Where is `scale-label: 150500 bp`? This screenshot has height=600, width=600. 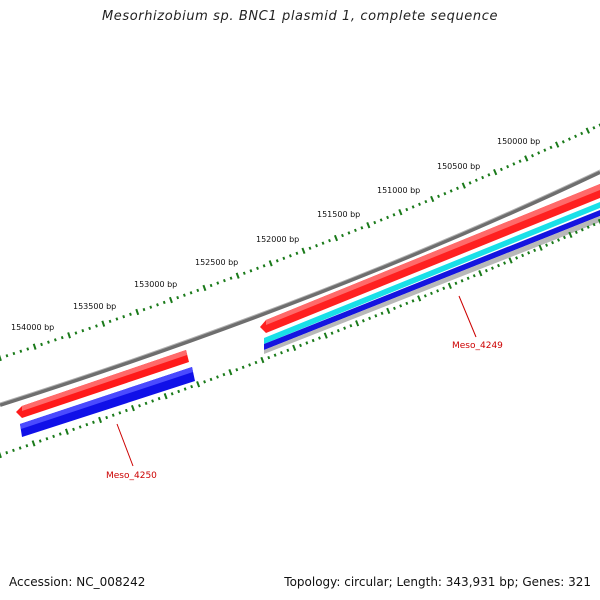
scale-label: 150500 bp is located at coordinates (458, 166).